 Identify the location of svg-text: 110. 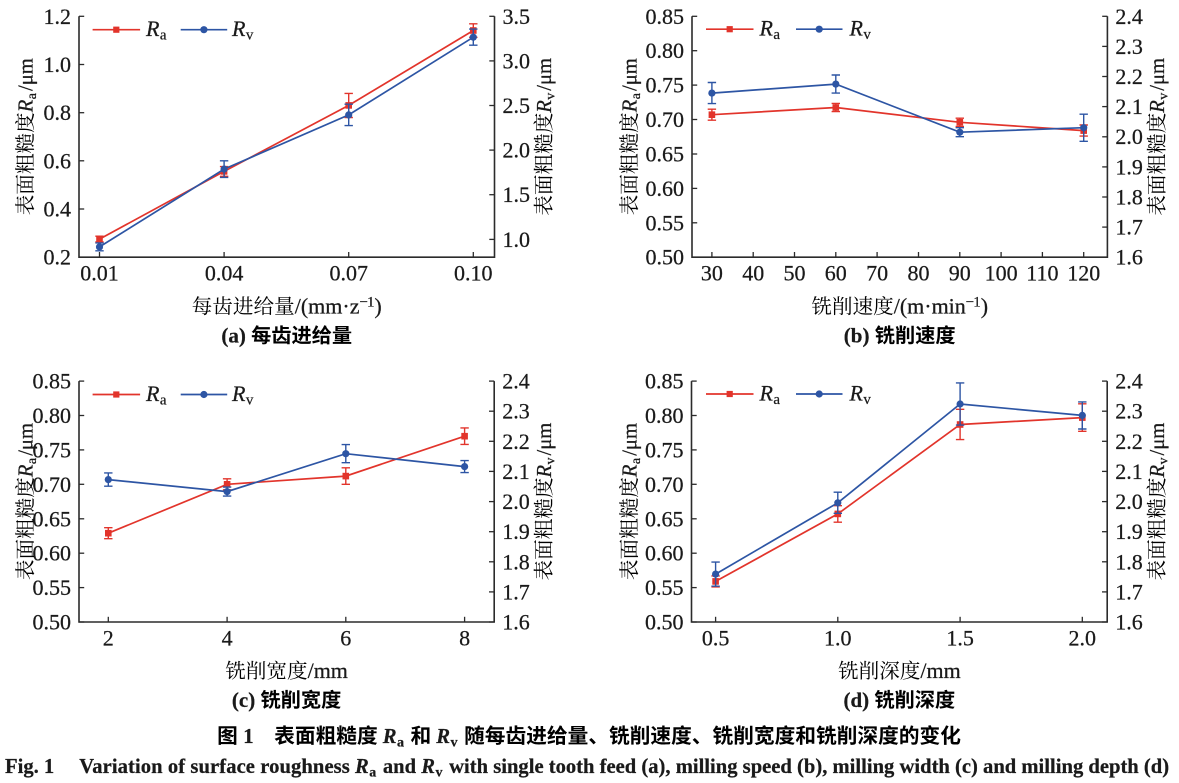
(1042, 273).